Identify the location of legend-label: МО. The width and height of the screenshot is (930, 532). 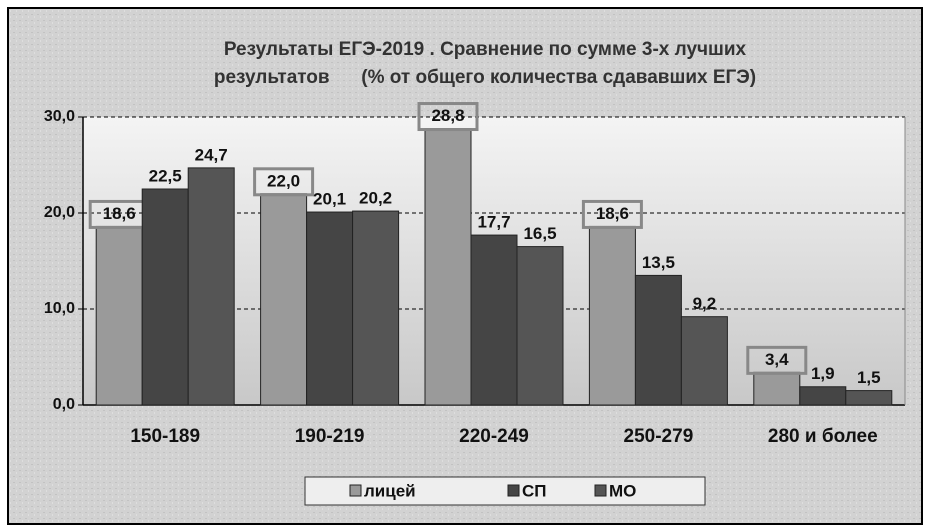
(622, 490).